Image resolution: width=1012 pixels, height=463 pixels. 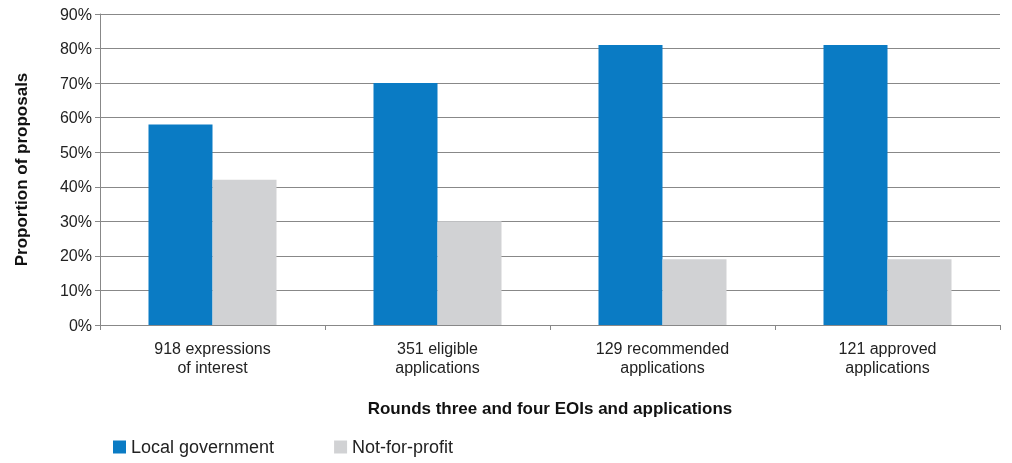 I want to click on y-tick-label: 30%, so click(x=75, y=221).